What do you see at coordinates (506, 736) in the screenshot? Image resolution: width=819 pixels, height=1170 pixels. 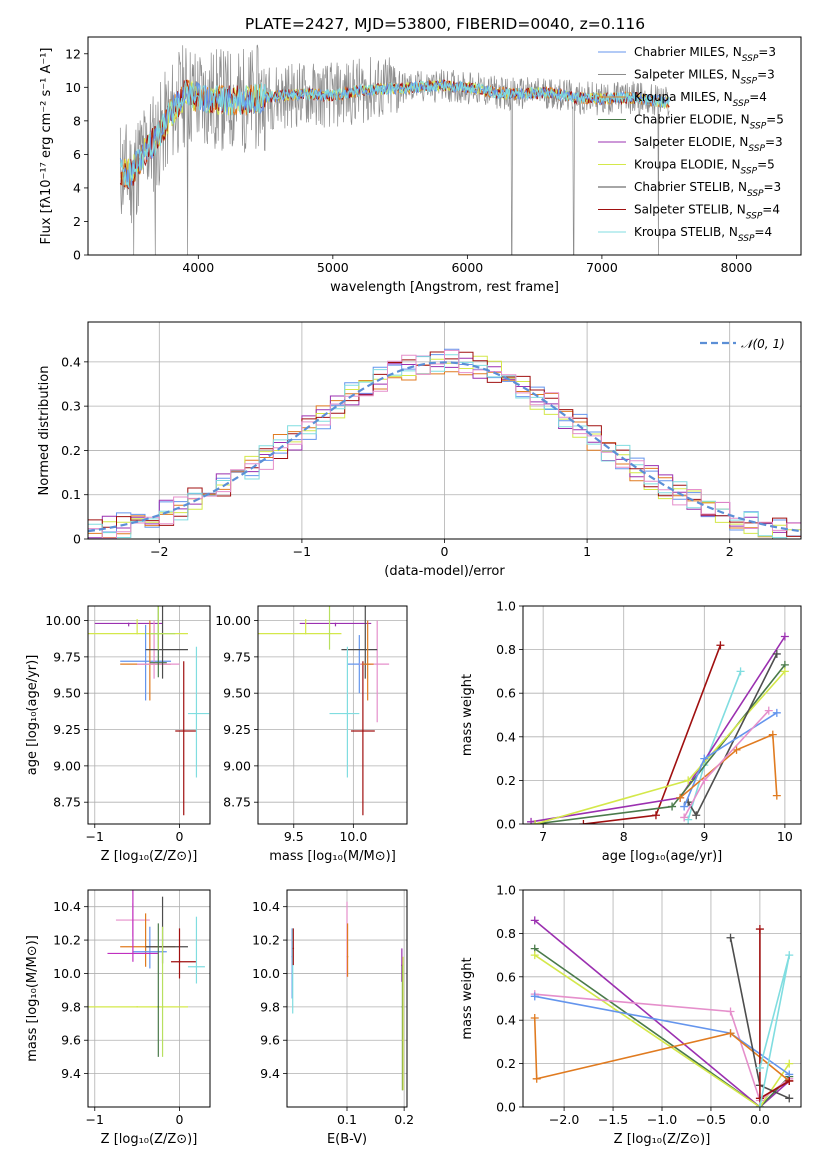 I see `massweight_vs_age-ytick-label: 0.4` at bounding box center [506, 736].